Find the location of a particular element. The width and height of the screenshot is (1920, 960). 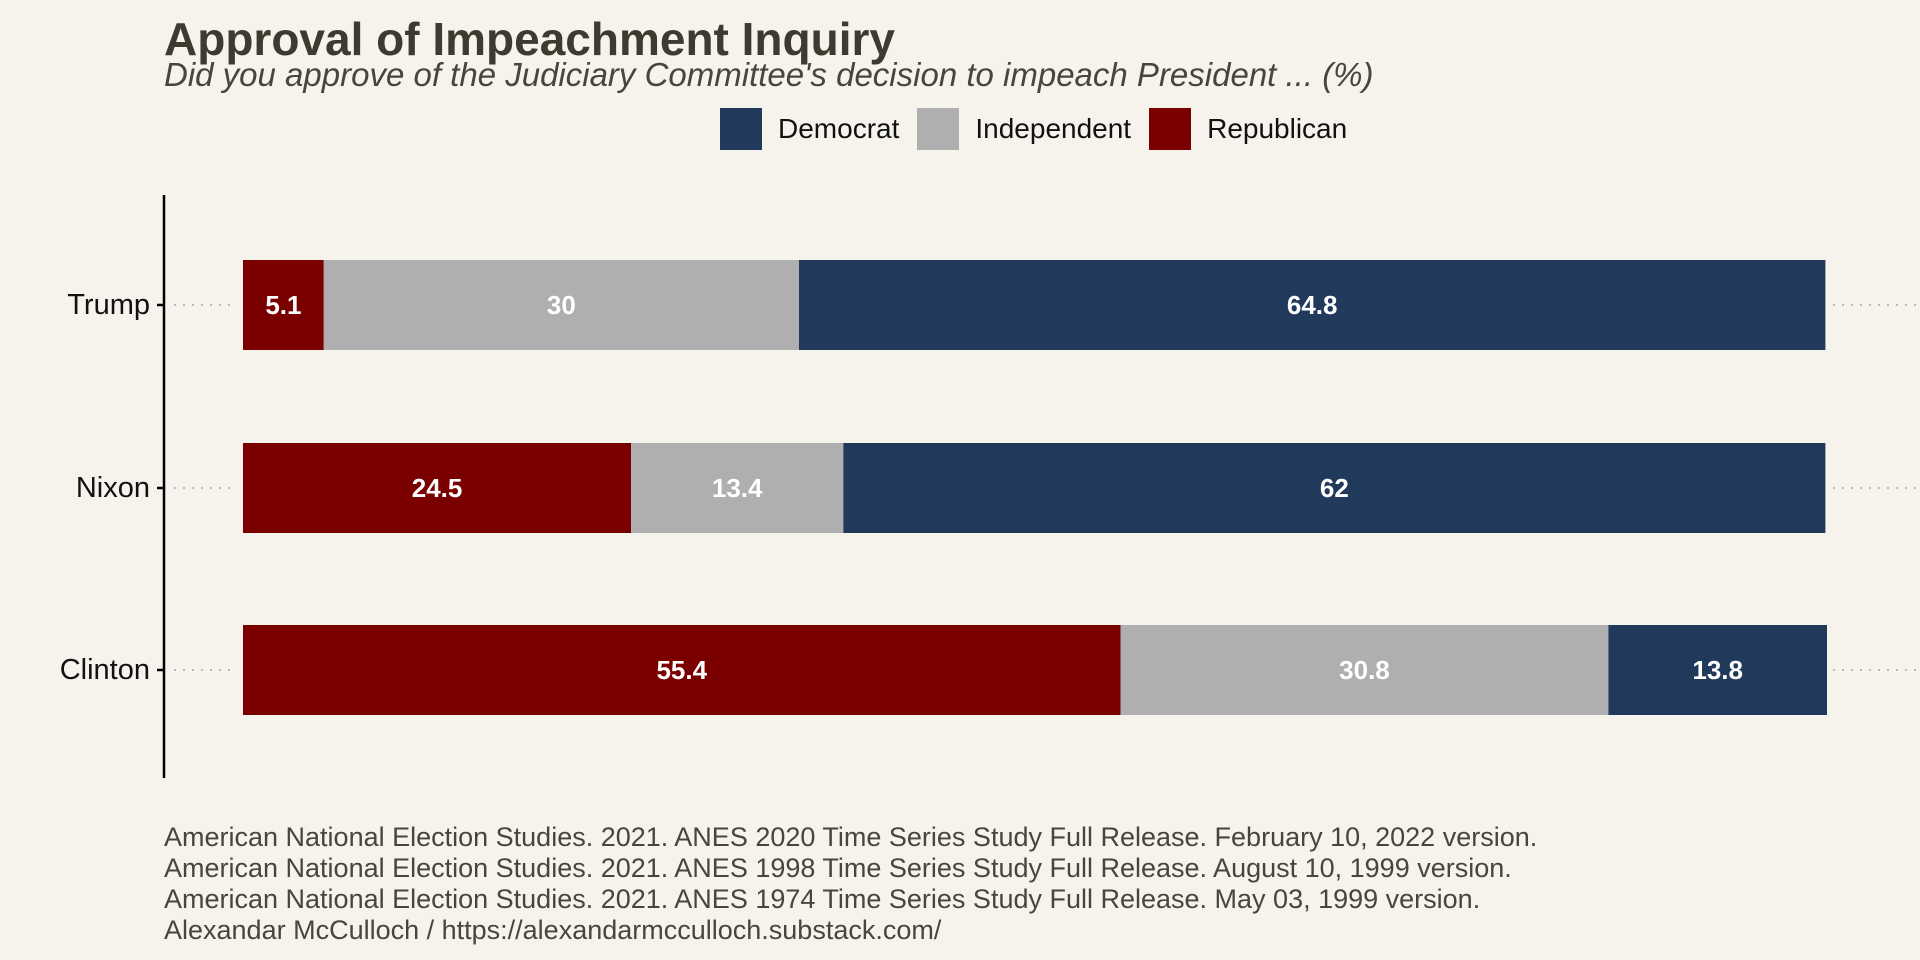

legend-swatch-independent is located at coordinates (938, 129).